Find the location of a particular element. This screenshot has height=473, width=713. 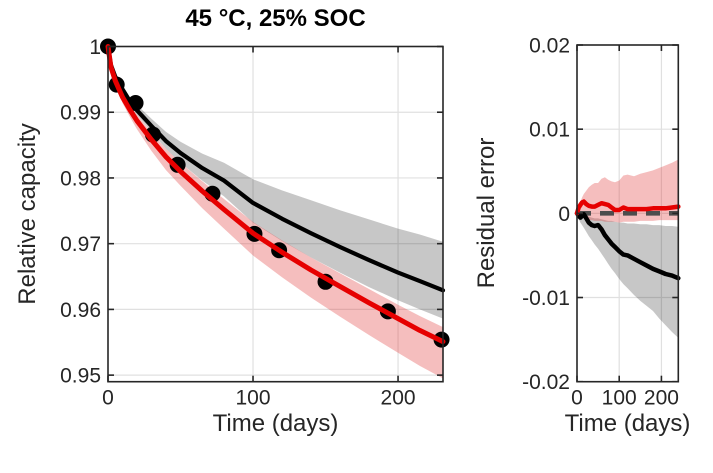

y-tick-label: -0.02 is located at coordinates (546, 382).